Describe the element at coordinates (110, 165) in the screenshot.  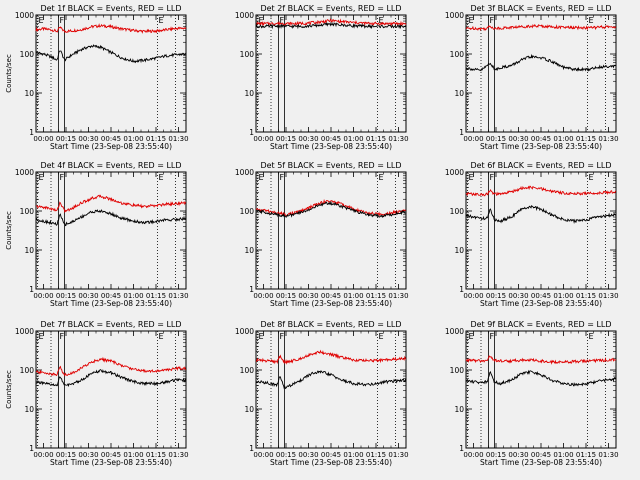
I see `panel-title: Det 4f BLACK = Events, RED = LLD` at that location.